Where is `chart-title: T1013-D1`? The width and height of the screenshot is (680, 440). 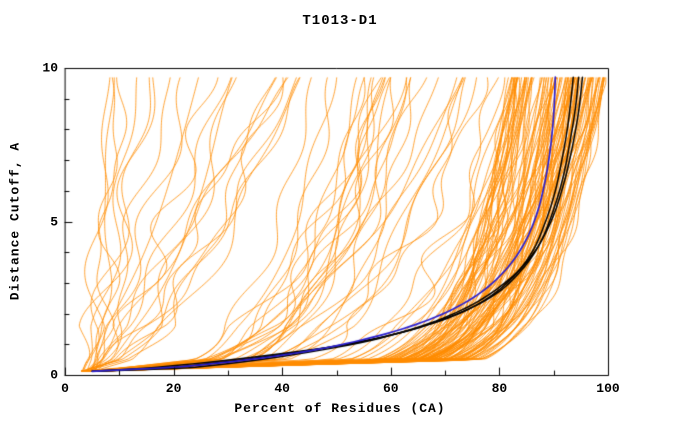
chart-title: T1013-D1 is located at coordinates (340, 21).